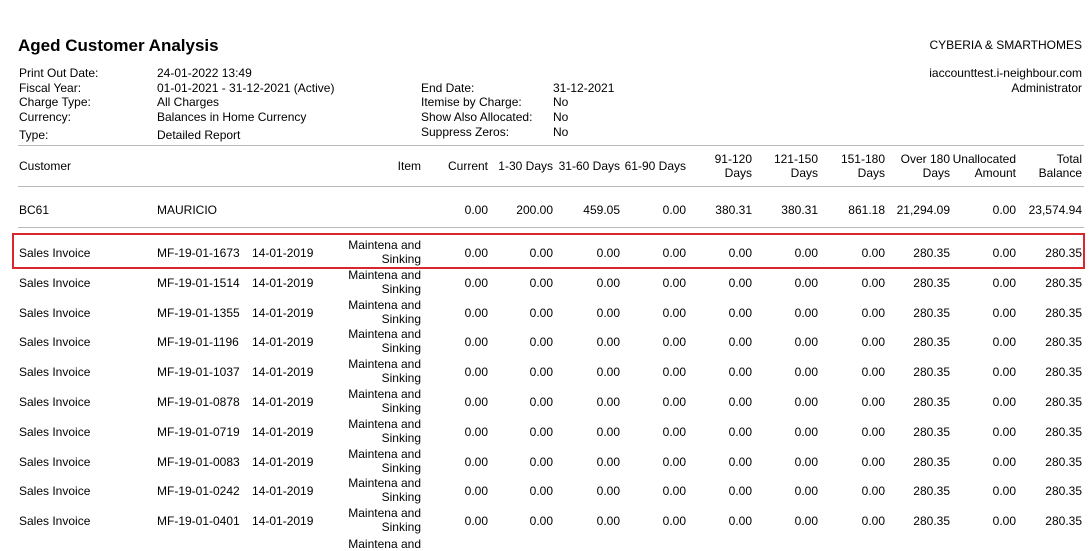 This screenshot has width=1092, height=551. What do you see at coordinates (471, 102) in the screenshot?
I see `meta-label: Itemise by Charge:` at bounding box center [471, 102].